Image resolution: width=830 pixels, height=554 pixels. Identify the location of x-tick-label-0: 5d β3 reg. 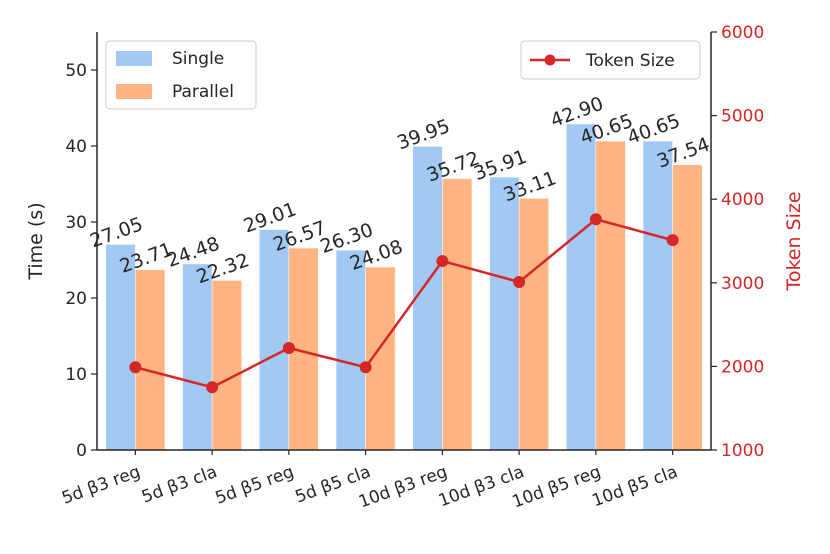
(101, 485).